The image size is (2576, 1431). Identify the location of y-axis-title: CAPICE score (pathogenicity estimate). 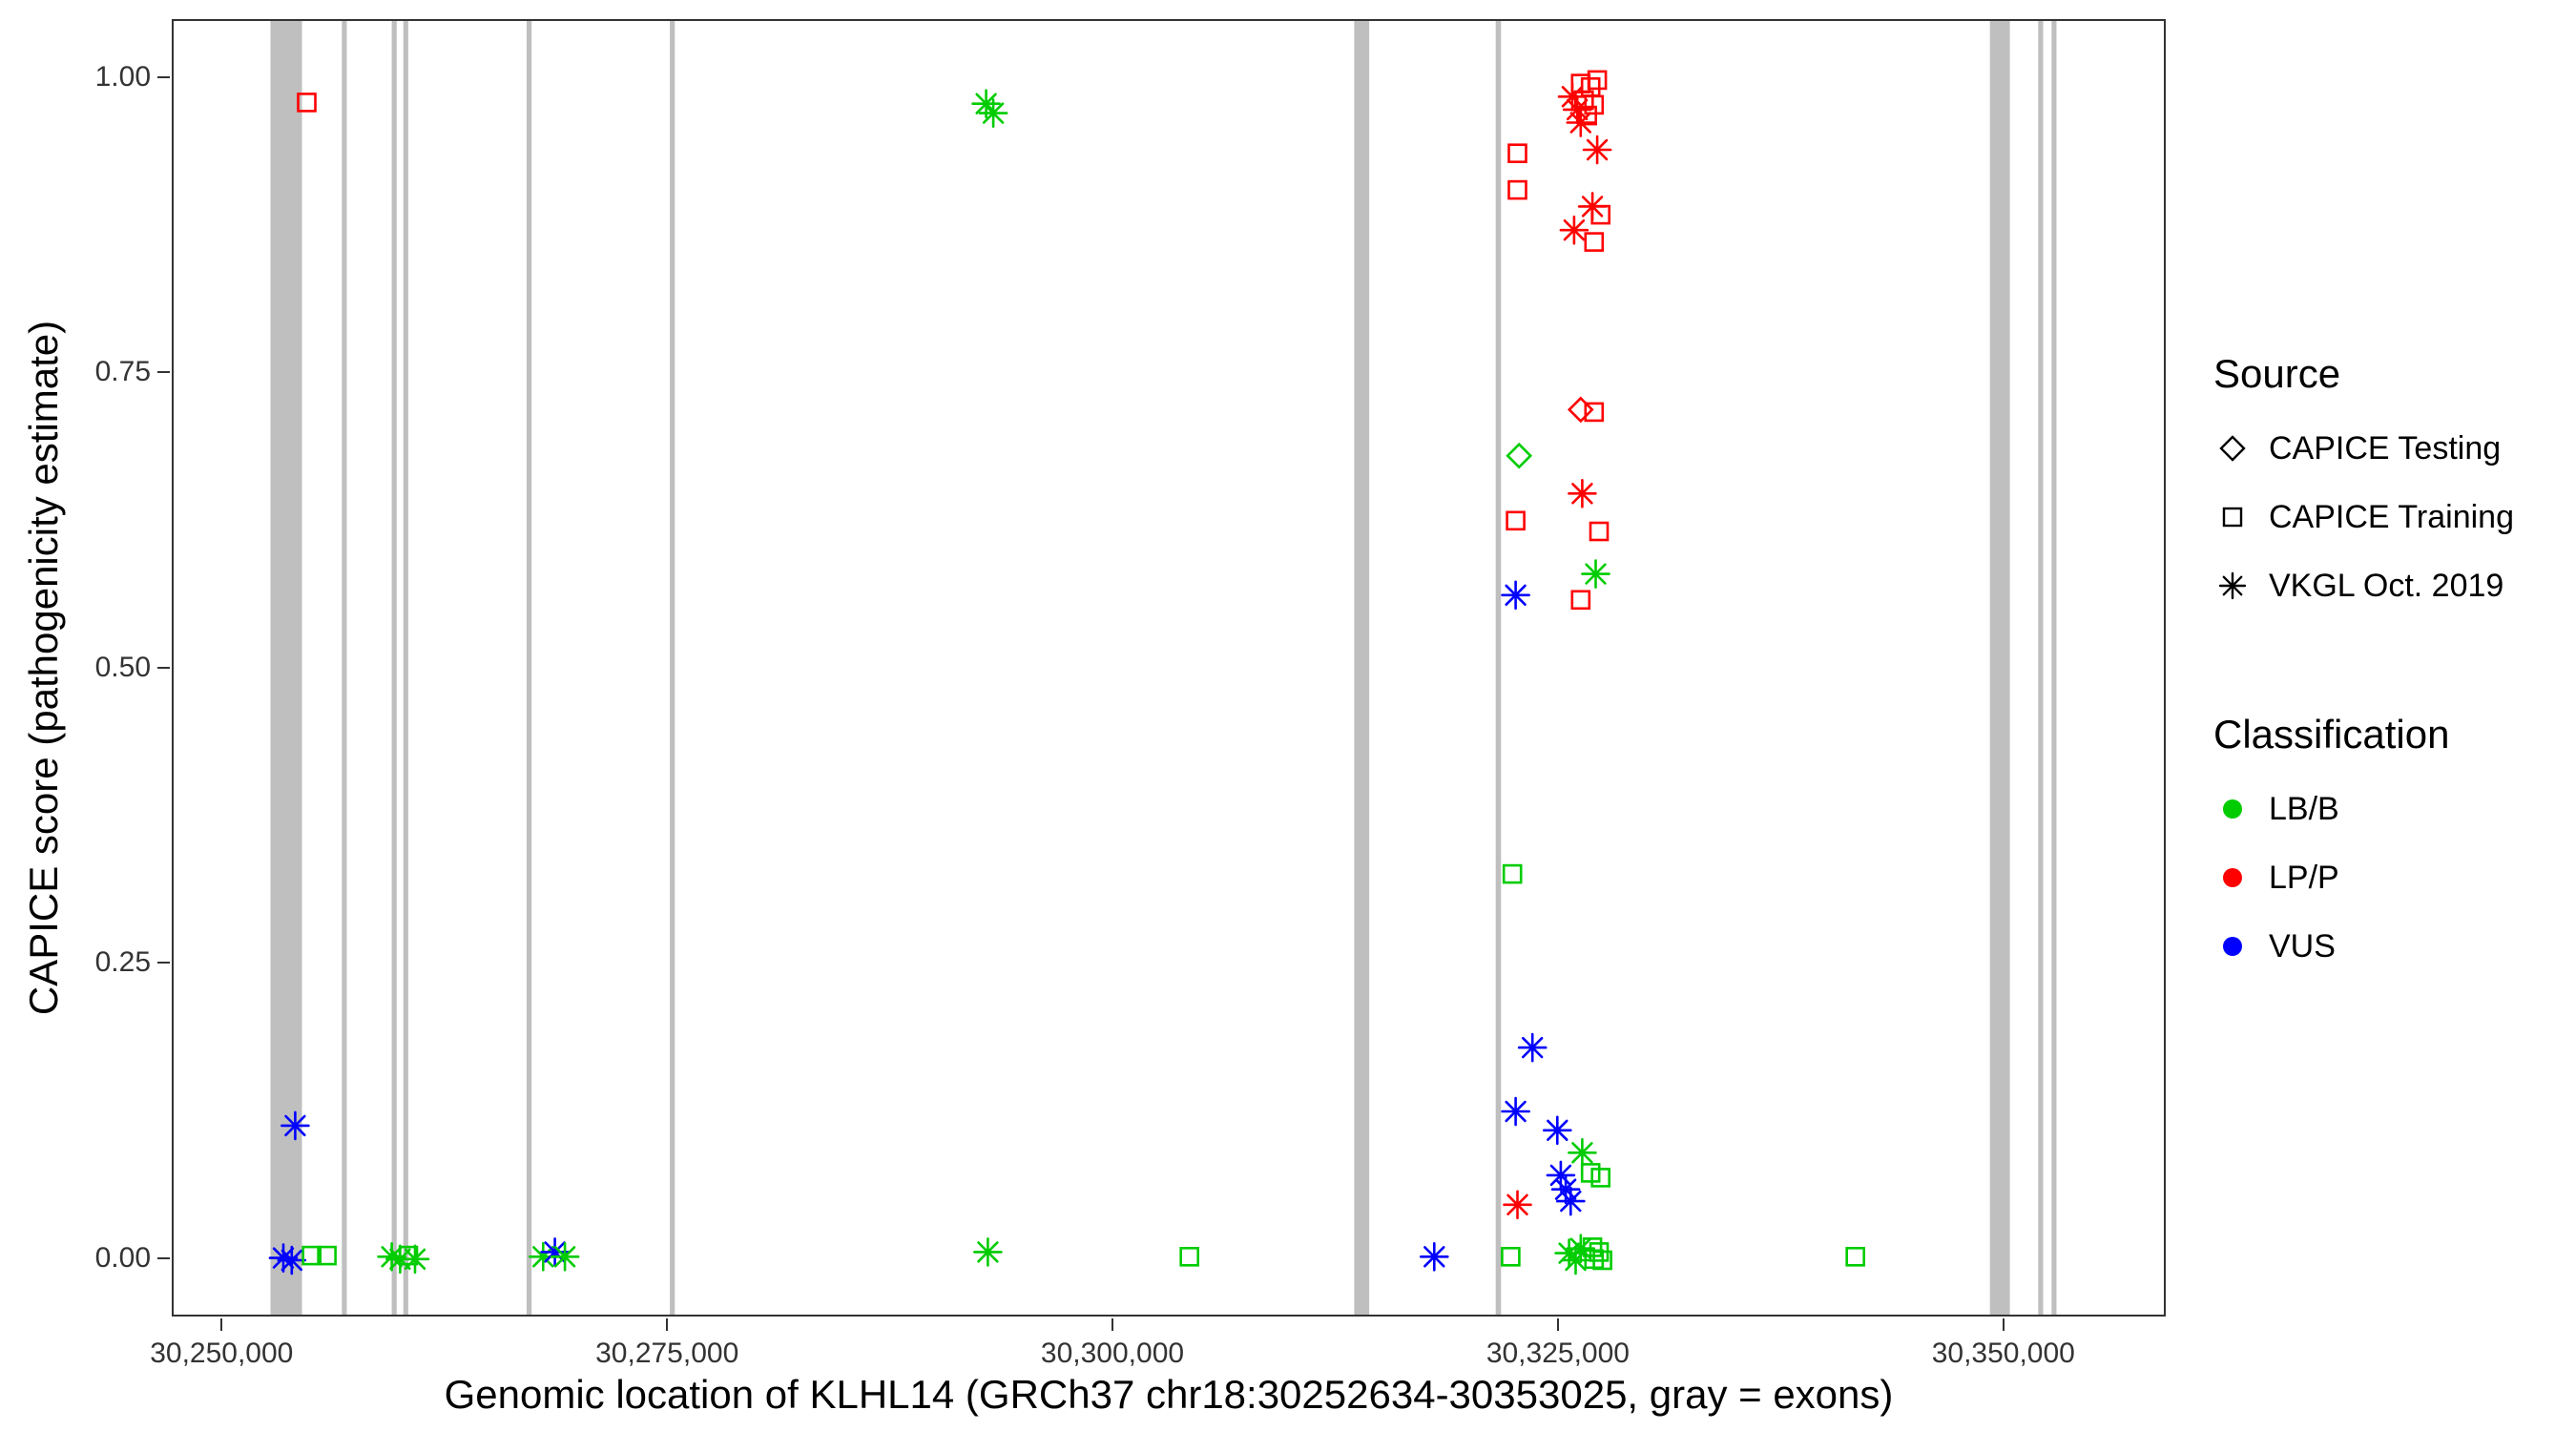
(43, 668).